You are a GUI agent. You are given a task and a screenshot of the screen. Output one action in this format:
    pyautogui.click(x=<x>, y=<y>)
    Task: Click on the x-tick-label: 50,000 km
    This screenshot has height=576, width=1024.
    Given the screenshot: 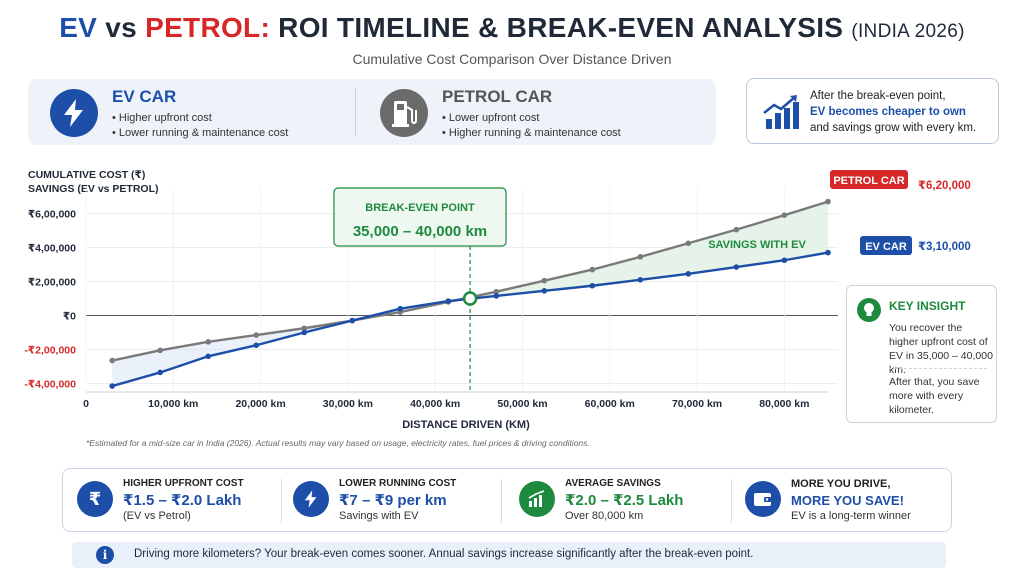 What is the action you would take?
    pyautogui.click(x=522, y=404)
    